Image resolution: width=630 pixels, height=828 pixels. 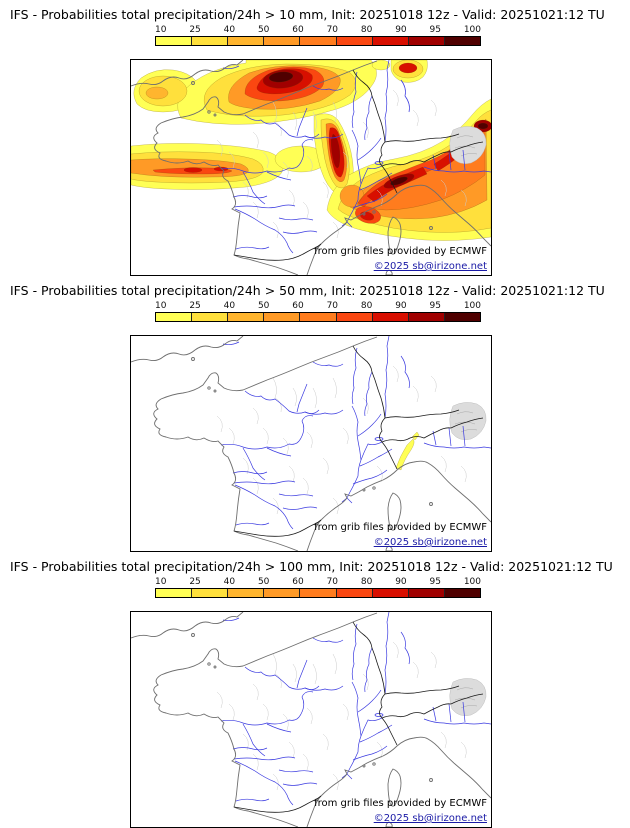 I want to click on map-canvas-gt10, so click(x=311, y=167).